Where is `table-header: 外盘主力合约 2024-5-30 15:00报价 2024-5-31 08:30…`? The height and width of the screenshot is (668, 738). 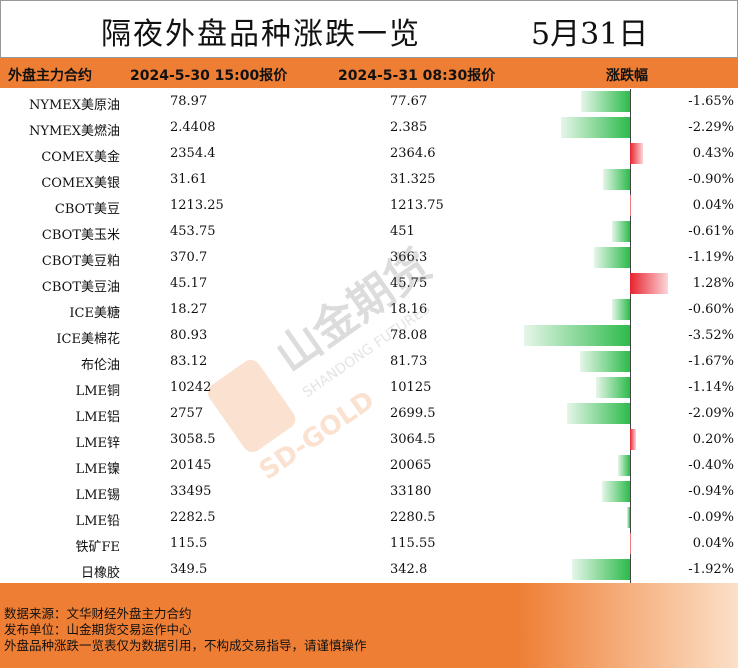 table-header: 外盘主力合约 2024-5-30 15:00报价 2024-5-31 08:30… is located at coordinates (369, 73).